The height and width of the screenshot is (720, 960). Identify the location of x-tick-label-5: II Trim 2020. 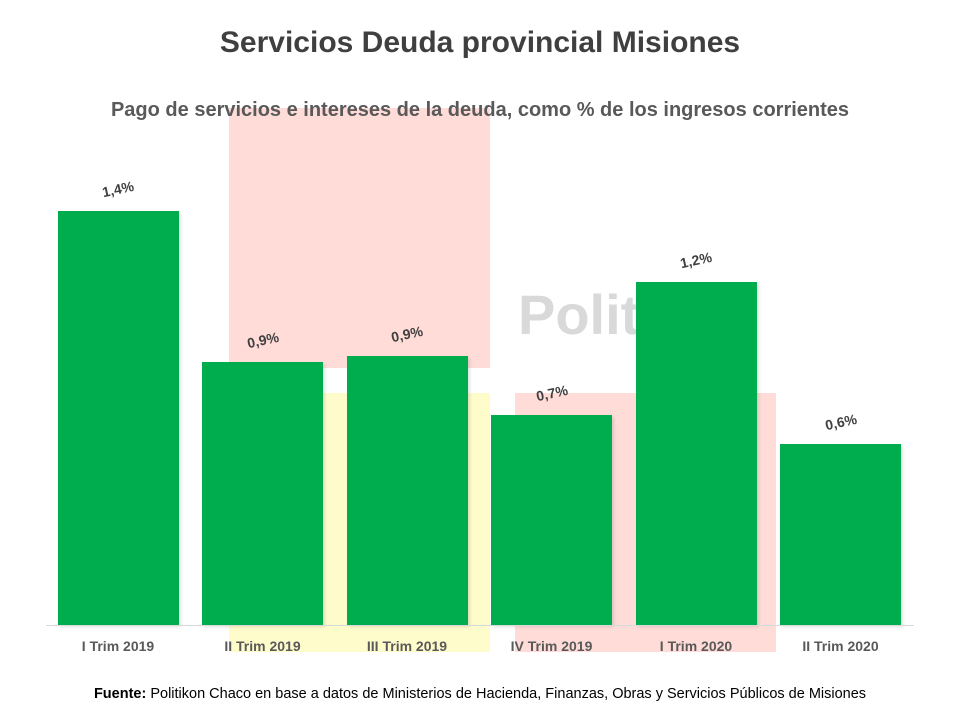
(840, 646).